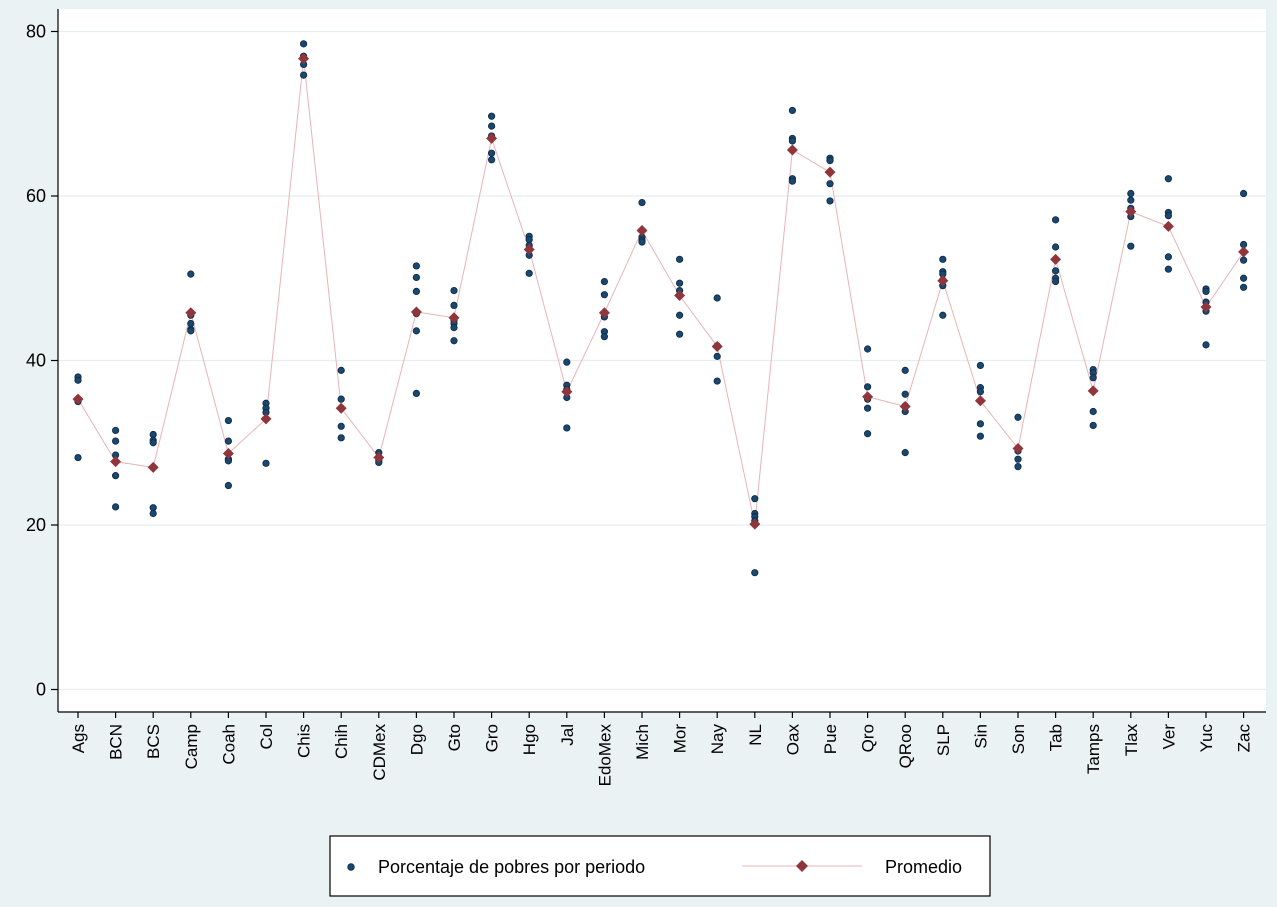  I want to click on average-marker-oax, so click(792, 150).